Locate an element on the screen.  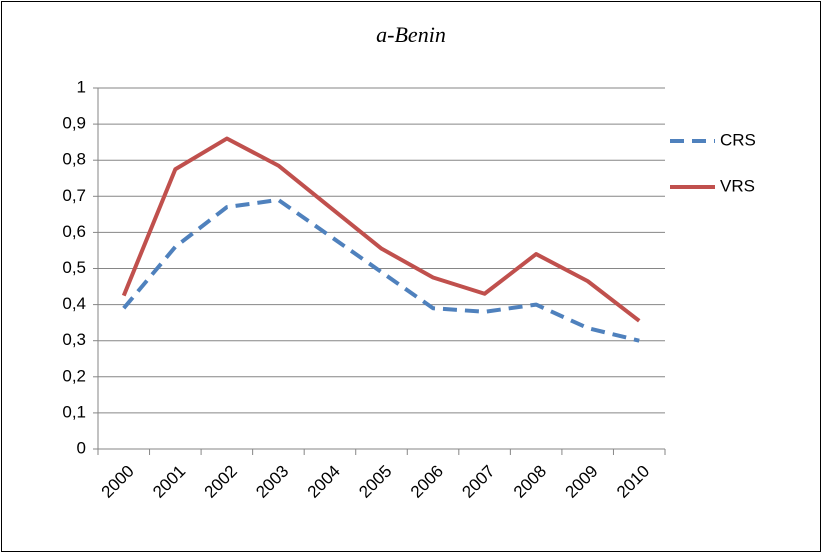
y-tick-label: 0,5 is located at coordinates (74, 267).